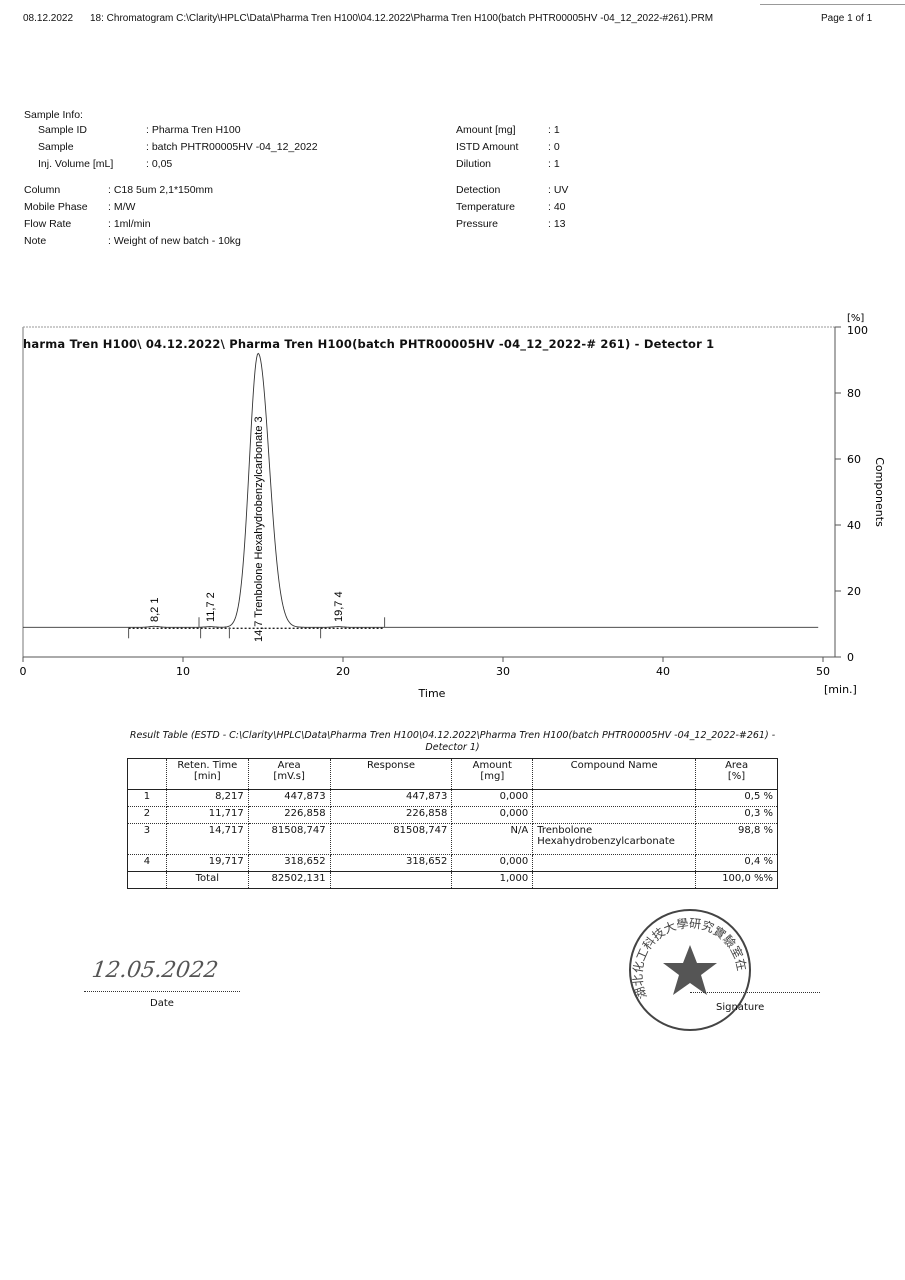  I want to click on table-row: 1 8,217 447,873 447,873 0,000 0,5 %, so click(452, 798).